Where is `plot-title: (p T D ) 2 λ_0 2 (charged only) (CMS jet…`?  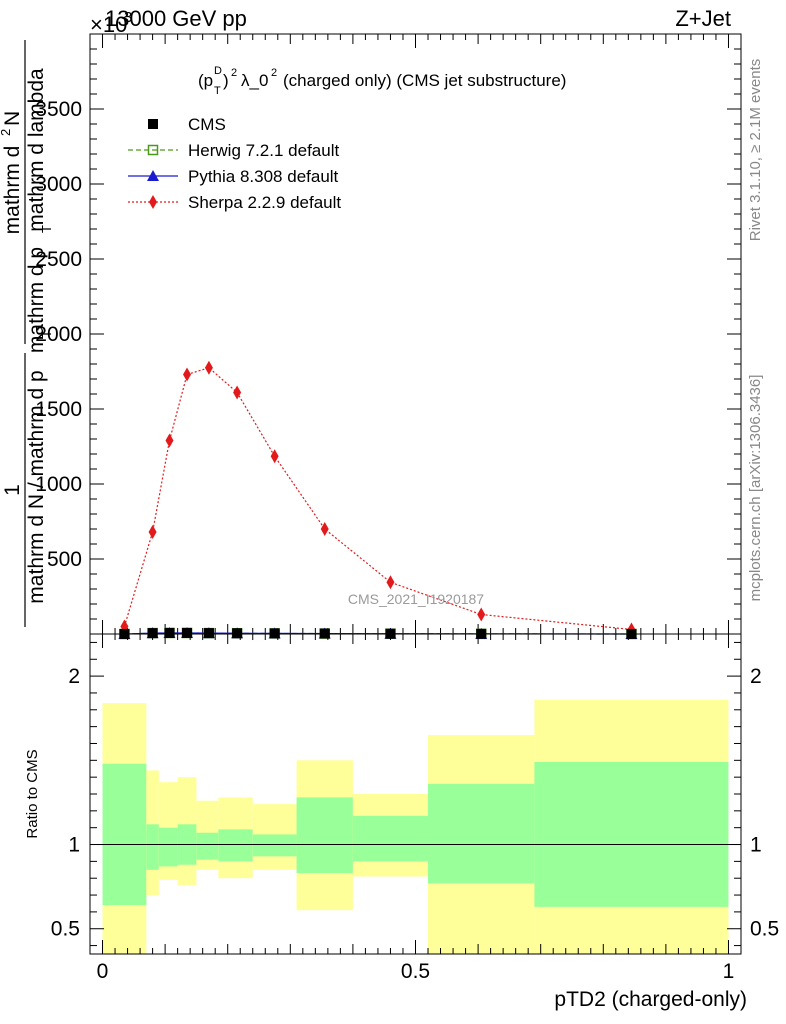 plot-title: (p T D ) 2 λ_0 2 (charged only) (CMS jet… is located at coordinates (382, 81).